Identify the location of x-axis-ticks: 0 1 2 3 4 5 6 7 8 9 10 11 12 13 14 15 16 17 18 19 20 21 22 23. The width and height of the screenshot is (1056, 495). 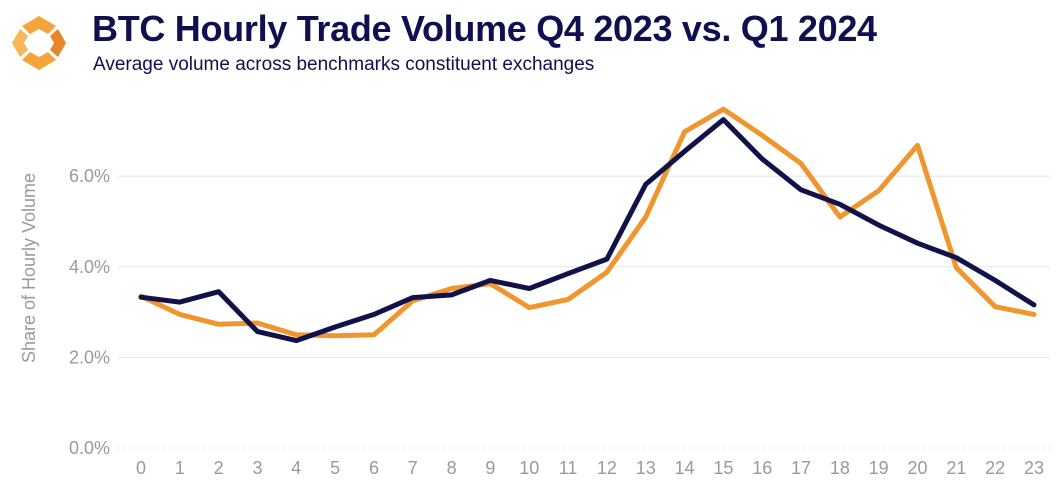
(590, 468).